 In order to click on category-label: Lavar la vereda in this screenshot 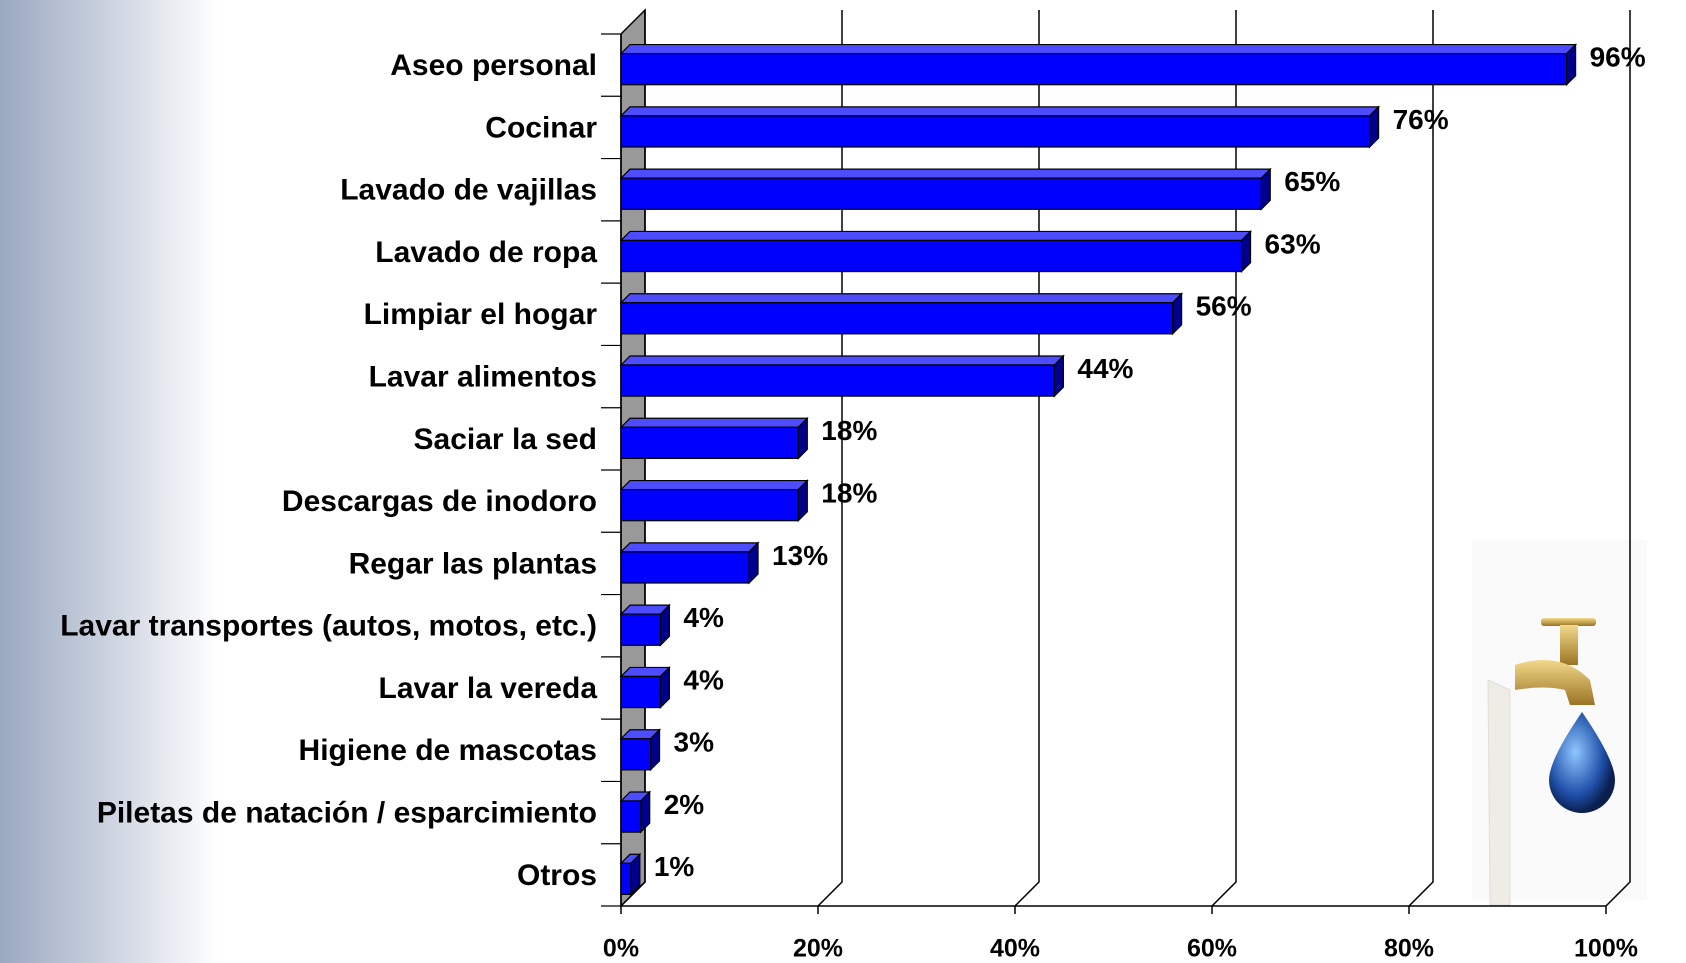, I will do `click(488, 688)`.